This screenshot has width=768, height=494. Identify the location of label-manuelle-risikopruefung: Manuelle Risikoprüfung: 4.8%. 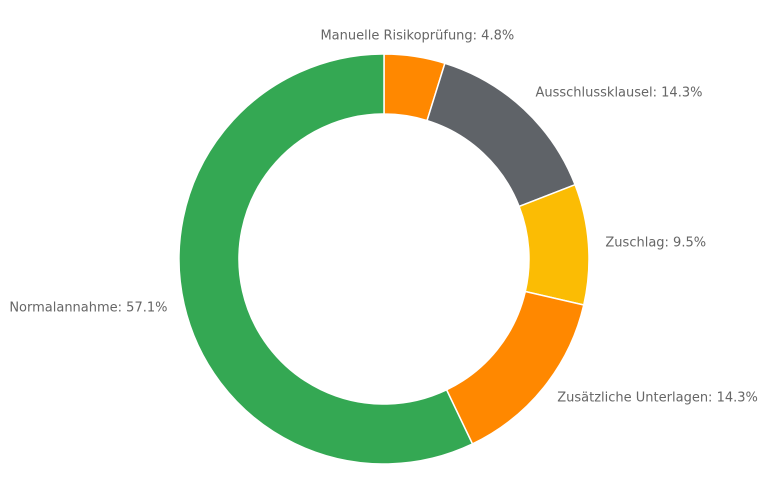
(417, 36).